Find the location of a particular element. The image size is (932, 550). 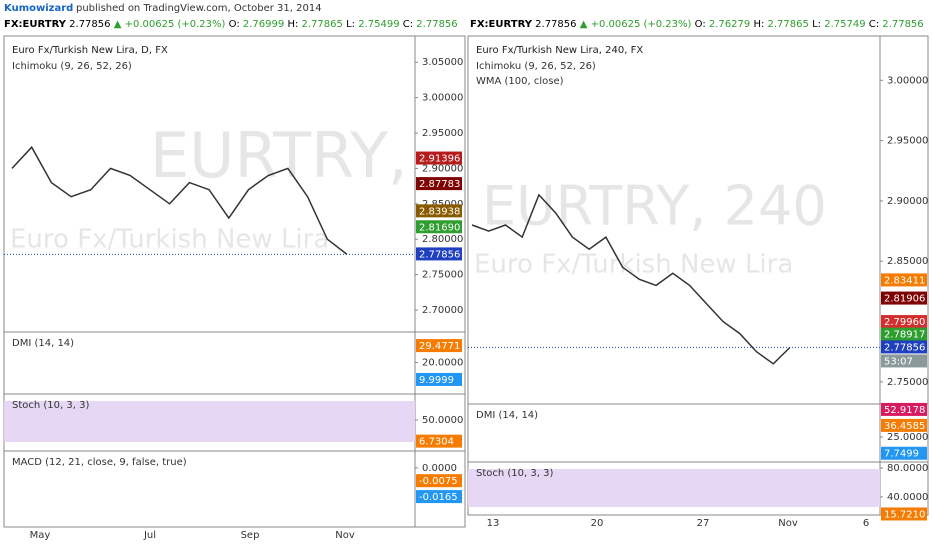

price-label: 2.78917 is located at coordinates (904, 335).